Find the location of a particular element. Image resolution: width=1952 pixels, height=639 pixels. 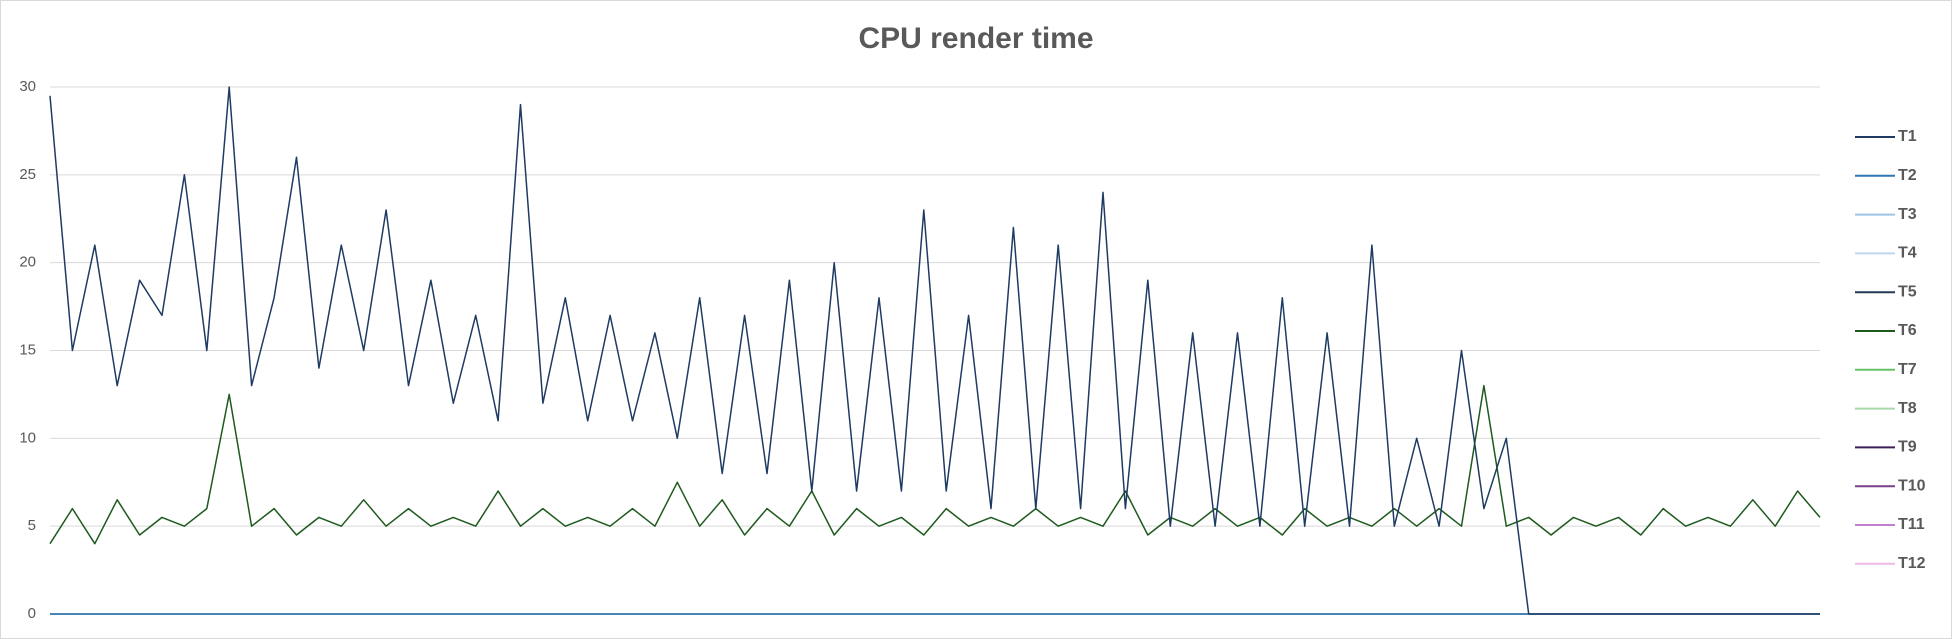

legend-label: T8 is located at coordinates (1907, 408).